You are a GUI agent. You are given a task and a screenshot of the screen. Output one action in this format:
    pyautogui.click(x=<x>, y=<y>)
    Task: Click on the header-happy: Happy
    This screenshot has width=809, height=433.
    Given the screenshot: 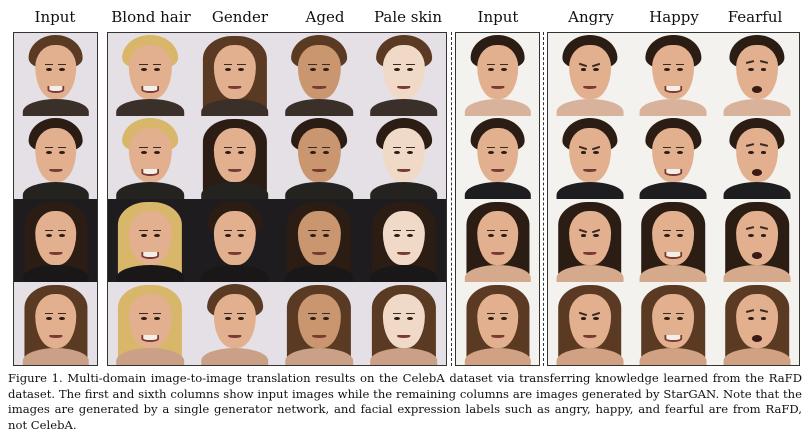 What is the action you would take?
    pyautogui.click(x=674, y=17)
    